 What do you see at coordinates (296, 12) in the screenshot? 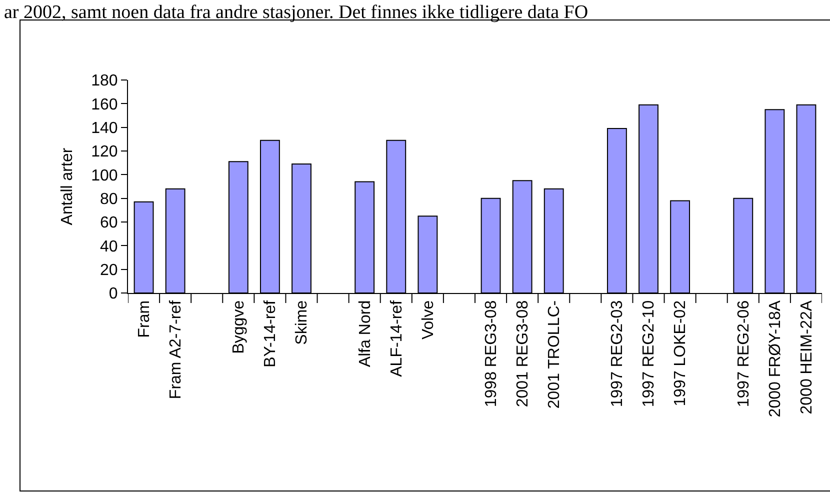
I see `text: ar 2002, samt noen data fra andre stasjoner. Det finnes ikke tidligere data FO` at bounding box center [296, 12].